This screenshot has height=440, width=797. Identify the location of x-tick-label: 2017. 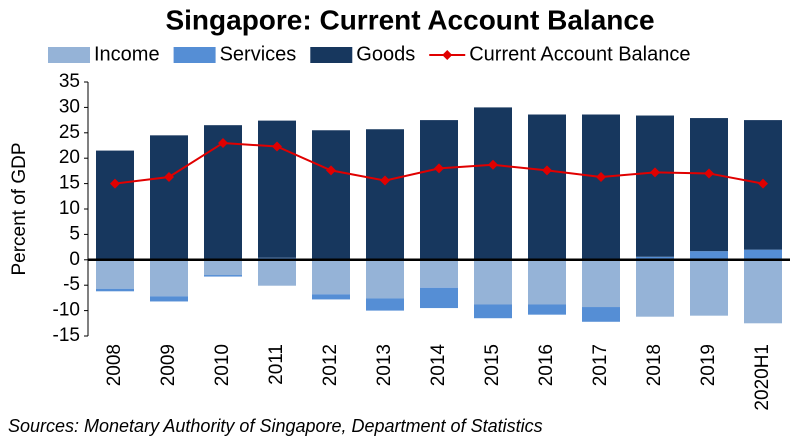
(600, 365).